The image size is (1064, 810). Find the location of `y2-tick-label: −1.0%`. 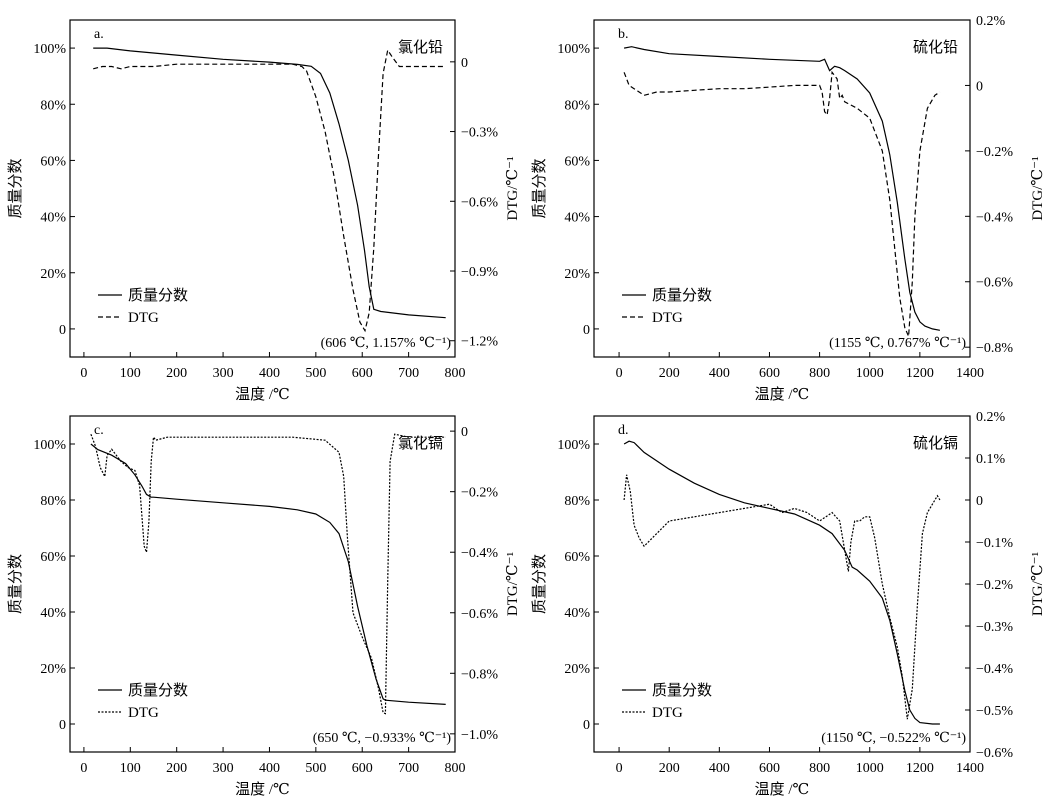

y2-tick-label: −1.0% is located at coordinates (479, 735).